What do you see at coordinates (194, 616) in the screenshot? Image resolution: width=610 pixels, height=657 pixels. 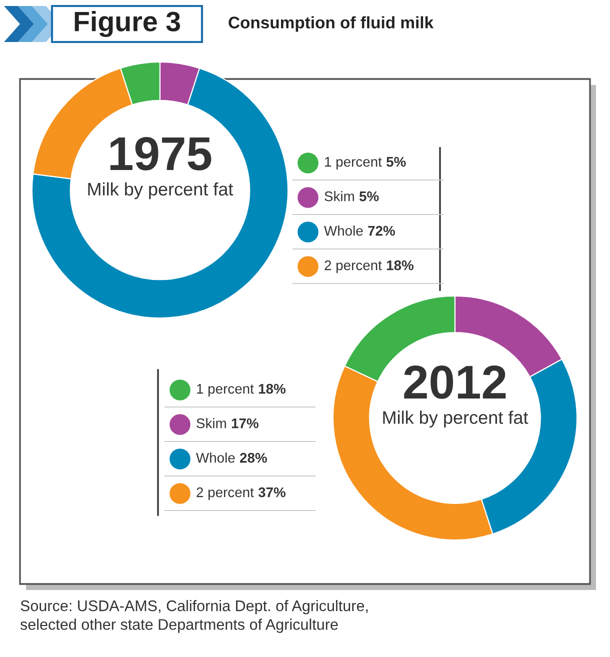 I see `source-note: Source: USDA-AMS, California Dept. of Agriculture, selected other state Departments of Agriculture` at bounding box center [194, 616].